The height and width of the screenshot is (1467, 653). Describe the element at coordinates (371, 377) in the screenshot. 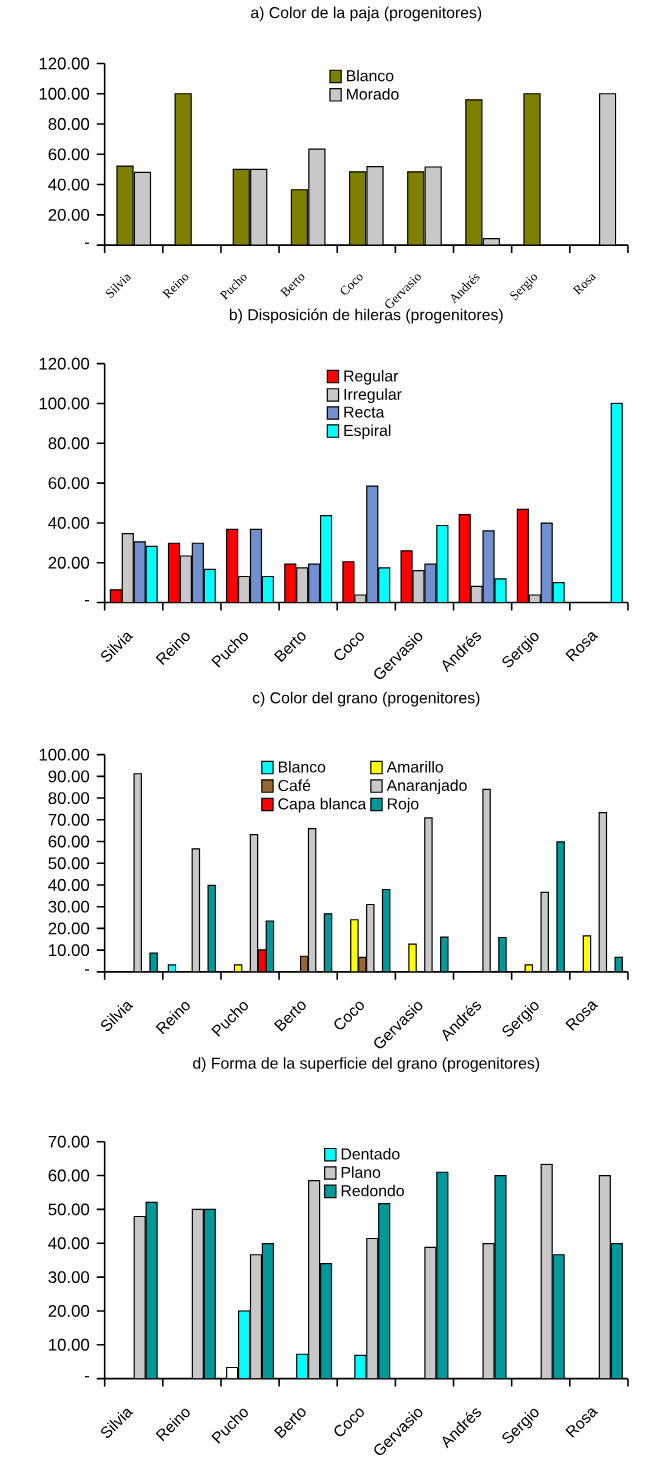

I see `legend-label: Regular` at that location.